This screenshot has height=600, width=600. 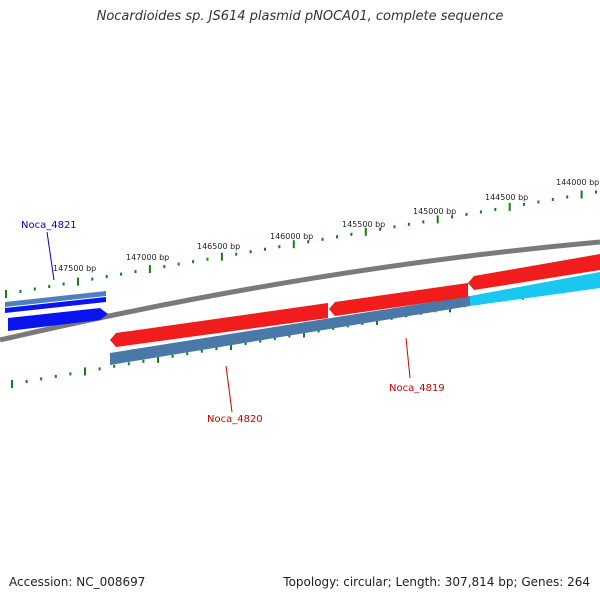 I want to click on gene-noca-4819-arrow-b, so click(x=534, y=272).